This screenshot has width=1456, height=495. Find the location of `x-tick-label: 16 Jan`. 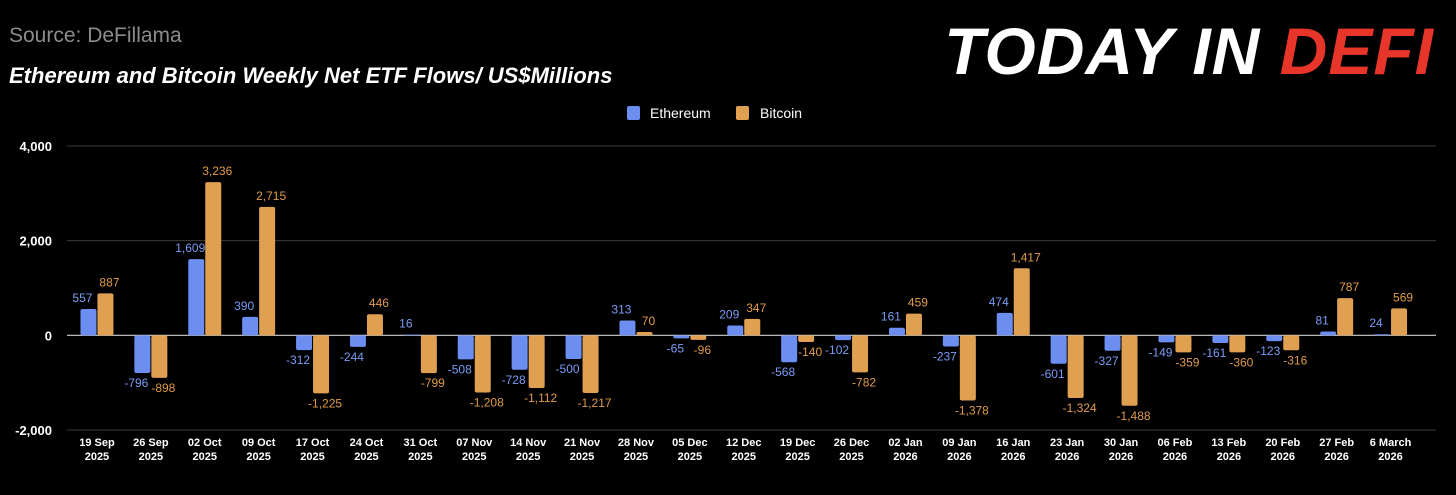

x-tick-label: 16 Jan is located at coordinates (1013, 443).